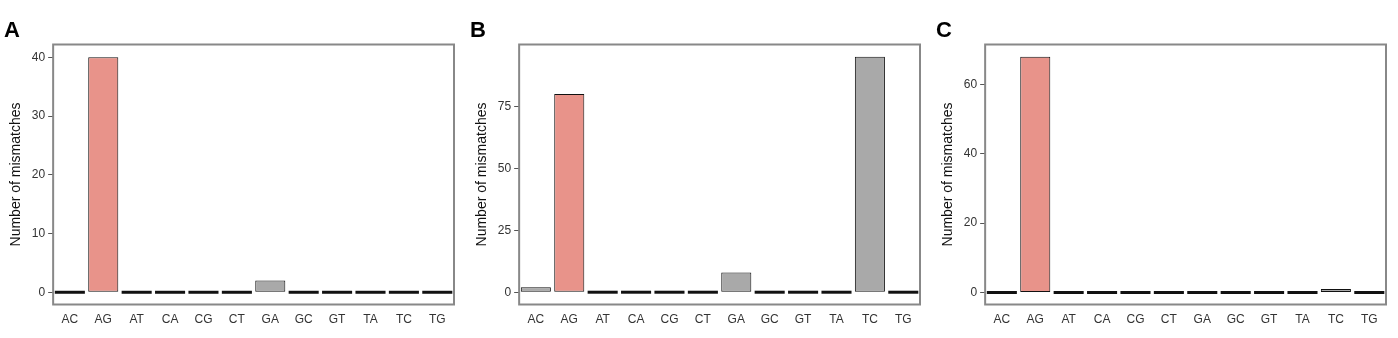 This screenshot has width=1398, height=338. Describe the element at coordinates (38, 115) in the screenshot. I see `y-tick-label: 30` at that location.